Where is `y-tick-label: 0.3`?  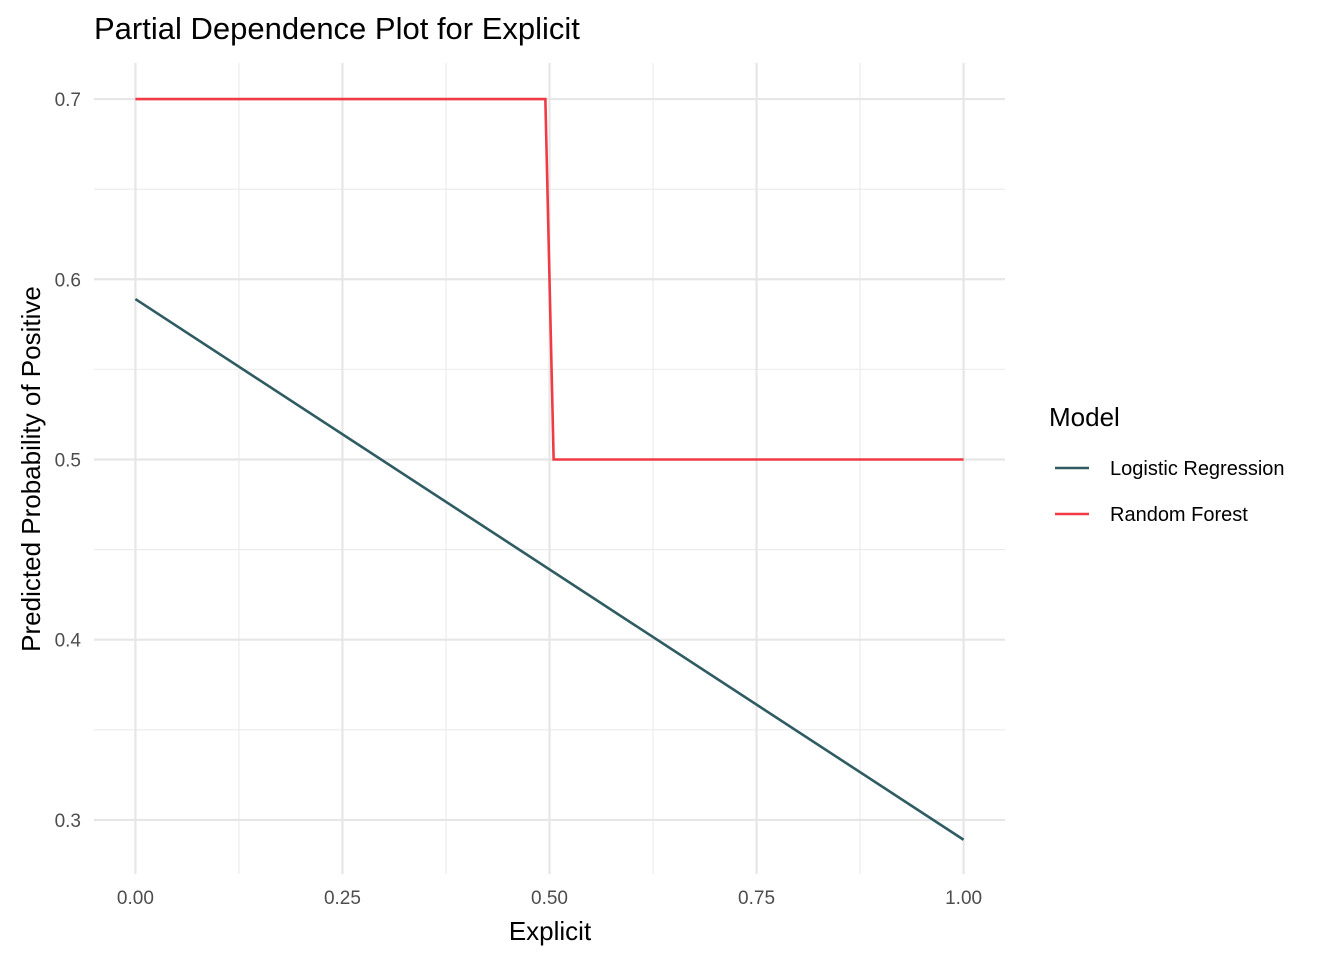 y-tick-label: 0.3 is located at coordinates (68, 821).